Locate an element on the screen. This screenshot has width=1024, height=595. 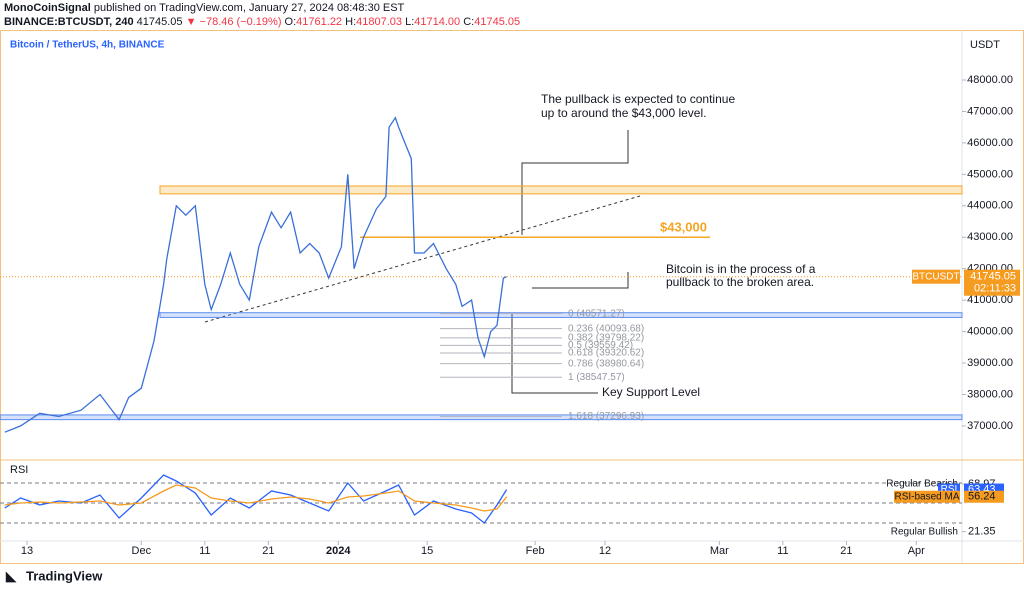
fib-label: 1.618 (37296.93) is located at coordinates (606, 416).